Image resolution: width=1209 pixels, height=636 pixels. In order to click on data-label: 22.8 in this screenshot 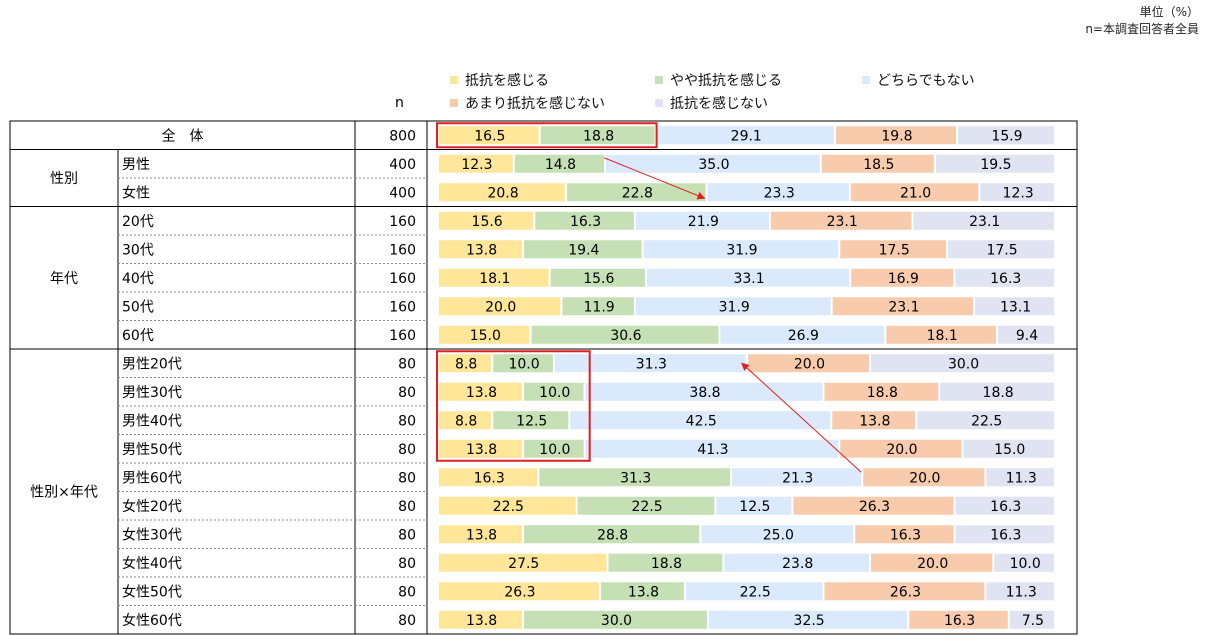, I will do `click(637, 193)`.